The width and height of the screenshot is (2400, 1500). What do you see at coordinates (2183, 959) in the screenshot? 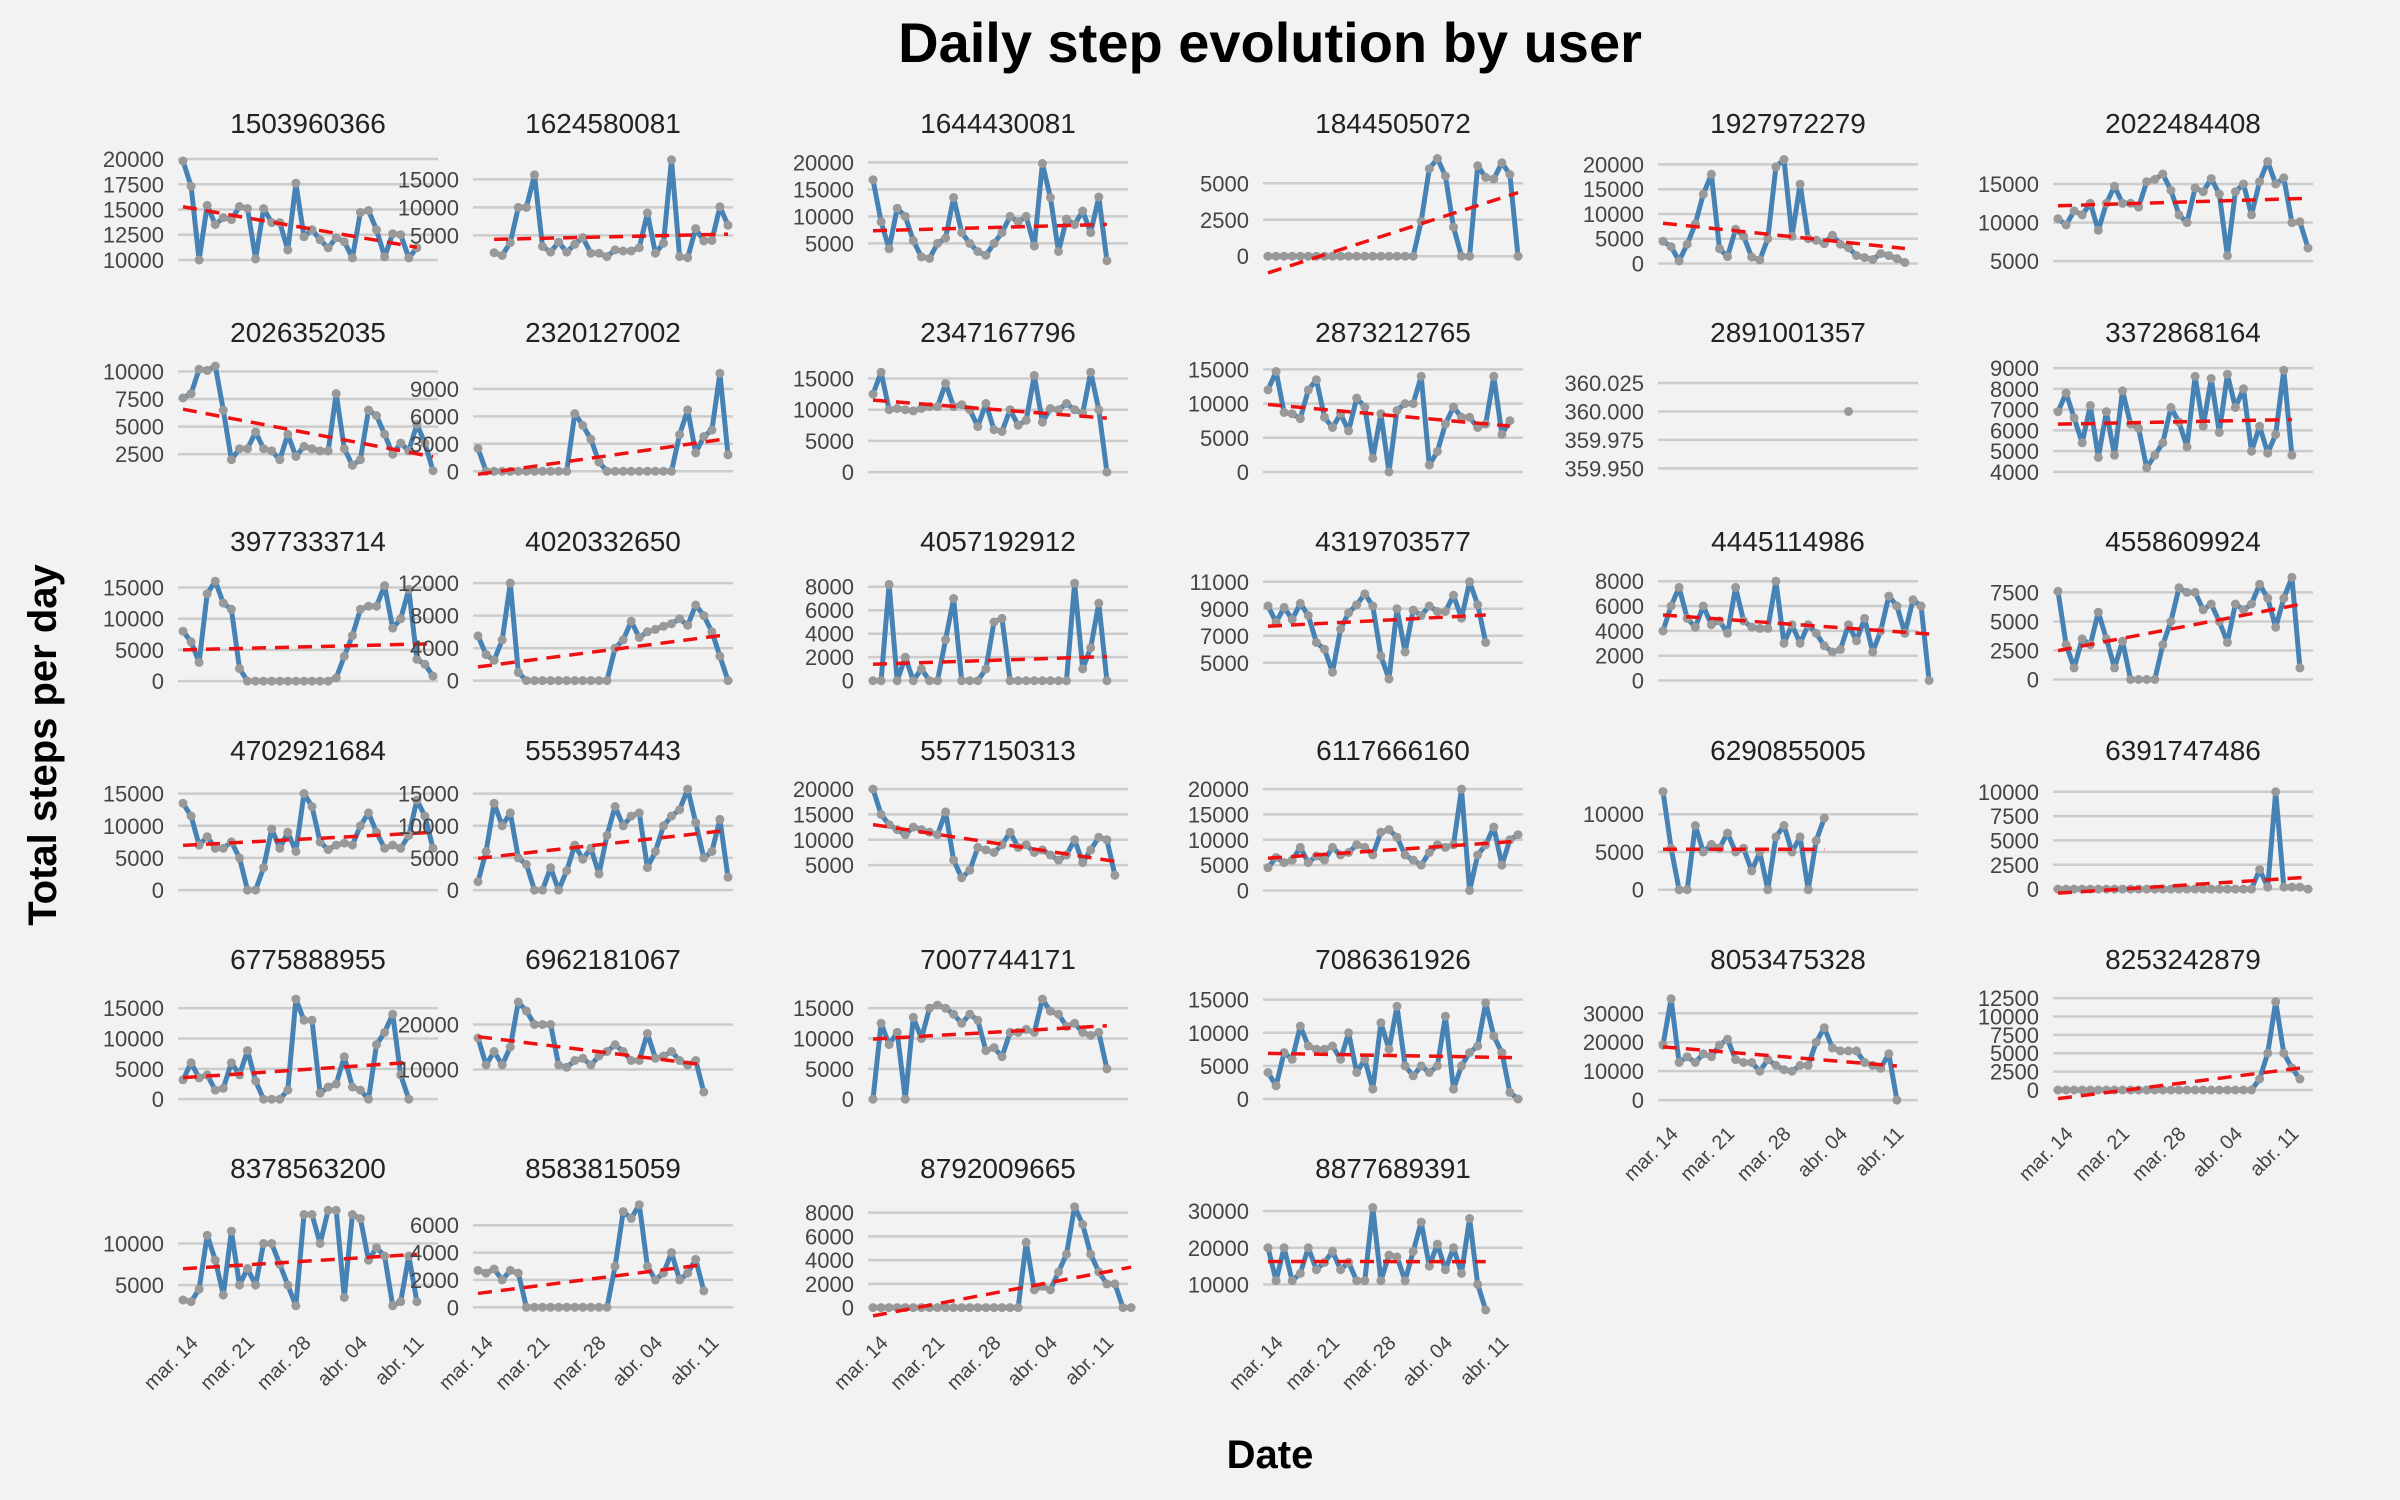
I see `panel-title: 8253242879` at bounding box center [2183, 959].